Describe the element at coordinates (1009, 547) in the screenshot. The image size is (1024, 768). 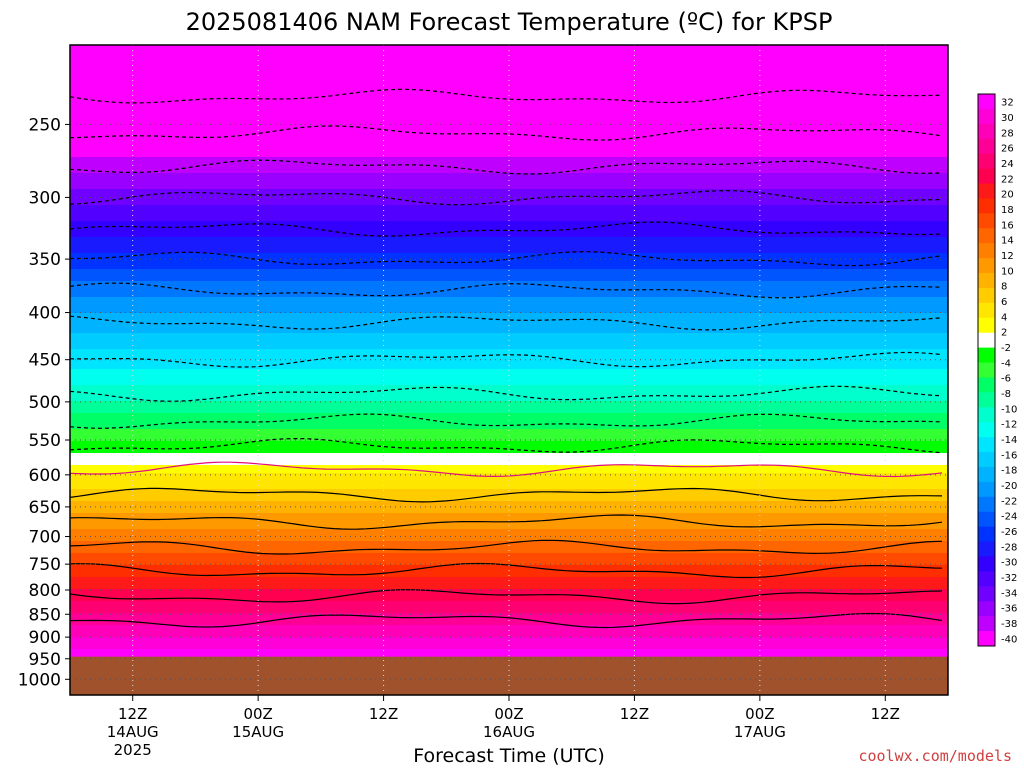
I see `colorbar-label: -28` at that location.